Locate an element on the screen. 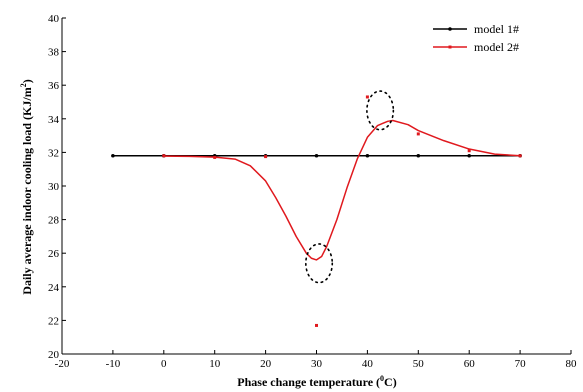 The width and height of the screenshot is (583, 392). x-tick-label: 40 is located at coordinates (368, 364).